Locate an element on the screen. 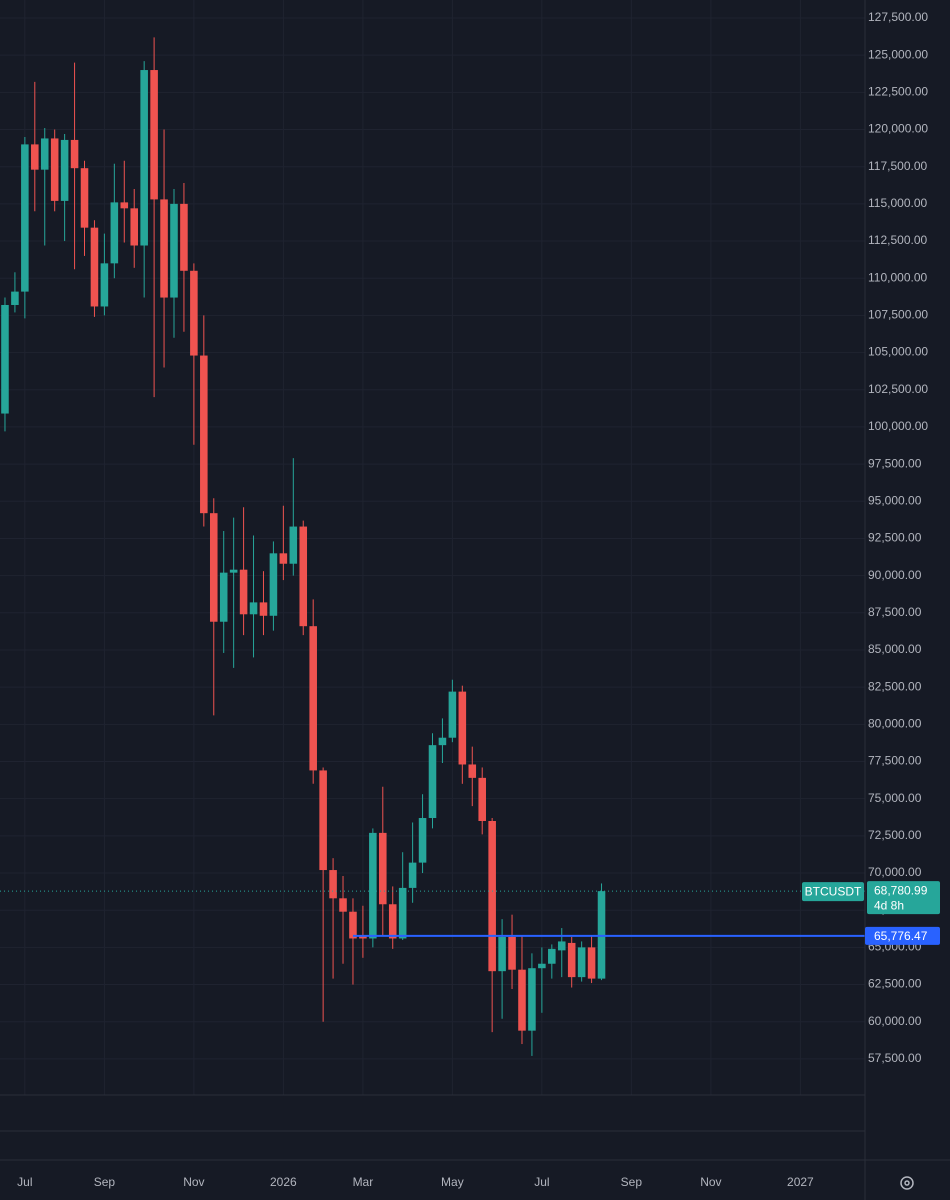 The image size is (950, 1200). y-tick-label: 87,500.00 is located at coordinates (895, 612).